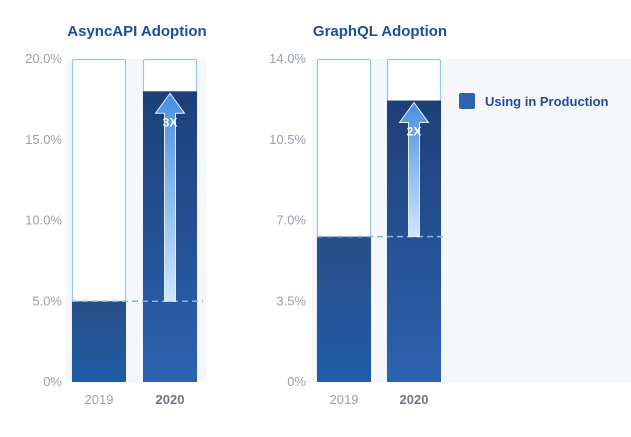 The height and width of the screenshot is (437, 631). What do you see at coordinates (467, 101) in the screenshot?
I see `square-legend-icon` at bounding box center [467, 101].